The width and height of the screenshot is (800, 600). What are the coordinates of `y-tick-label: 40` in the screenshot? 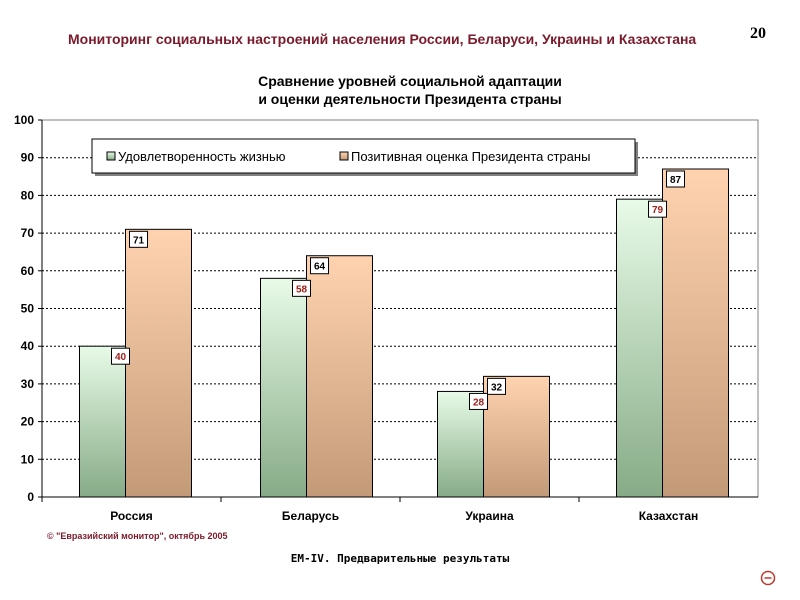 It's located at (28, 346).